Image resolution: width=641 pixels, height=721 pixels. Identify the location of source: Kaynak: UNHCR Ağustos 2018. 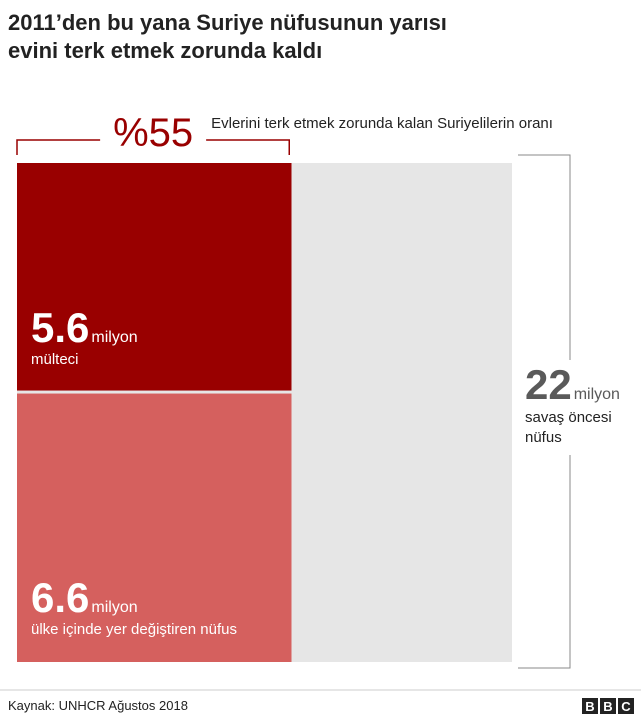
(98, 705).